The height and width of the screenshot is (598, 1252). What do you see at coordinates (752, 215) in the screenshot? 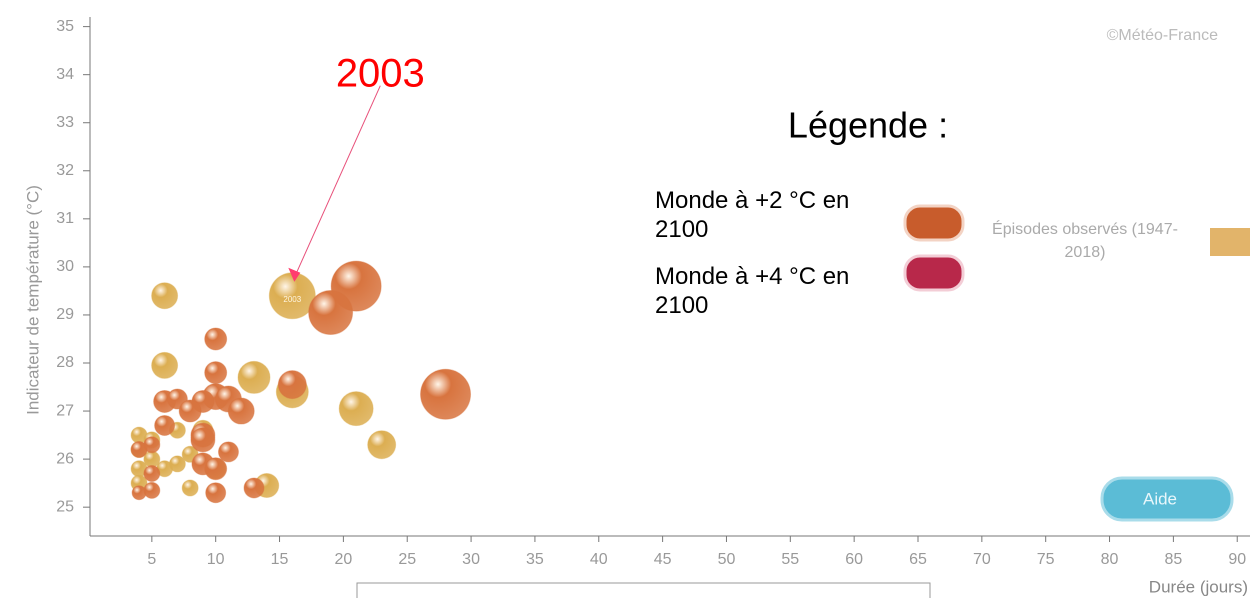
I see `legend-label: Monde à +2 °C en 2100` at bounding box center [752, 215].